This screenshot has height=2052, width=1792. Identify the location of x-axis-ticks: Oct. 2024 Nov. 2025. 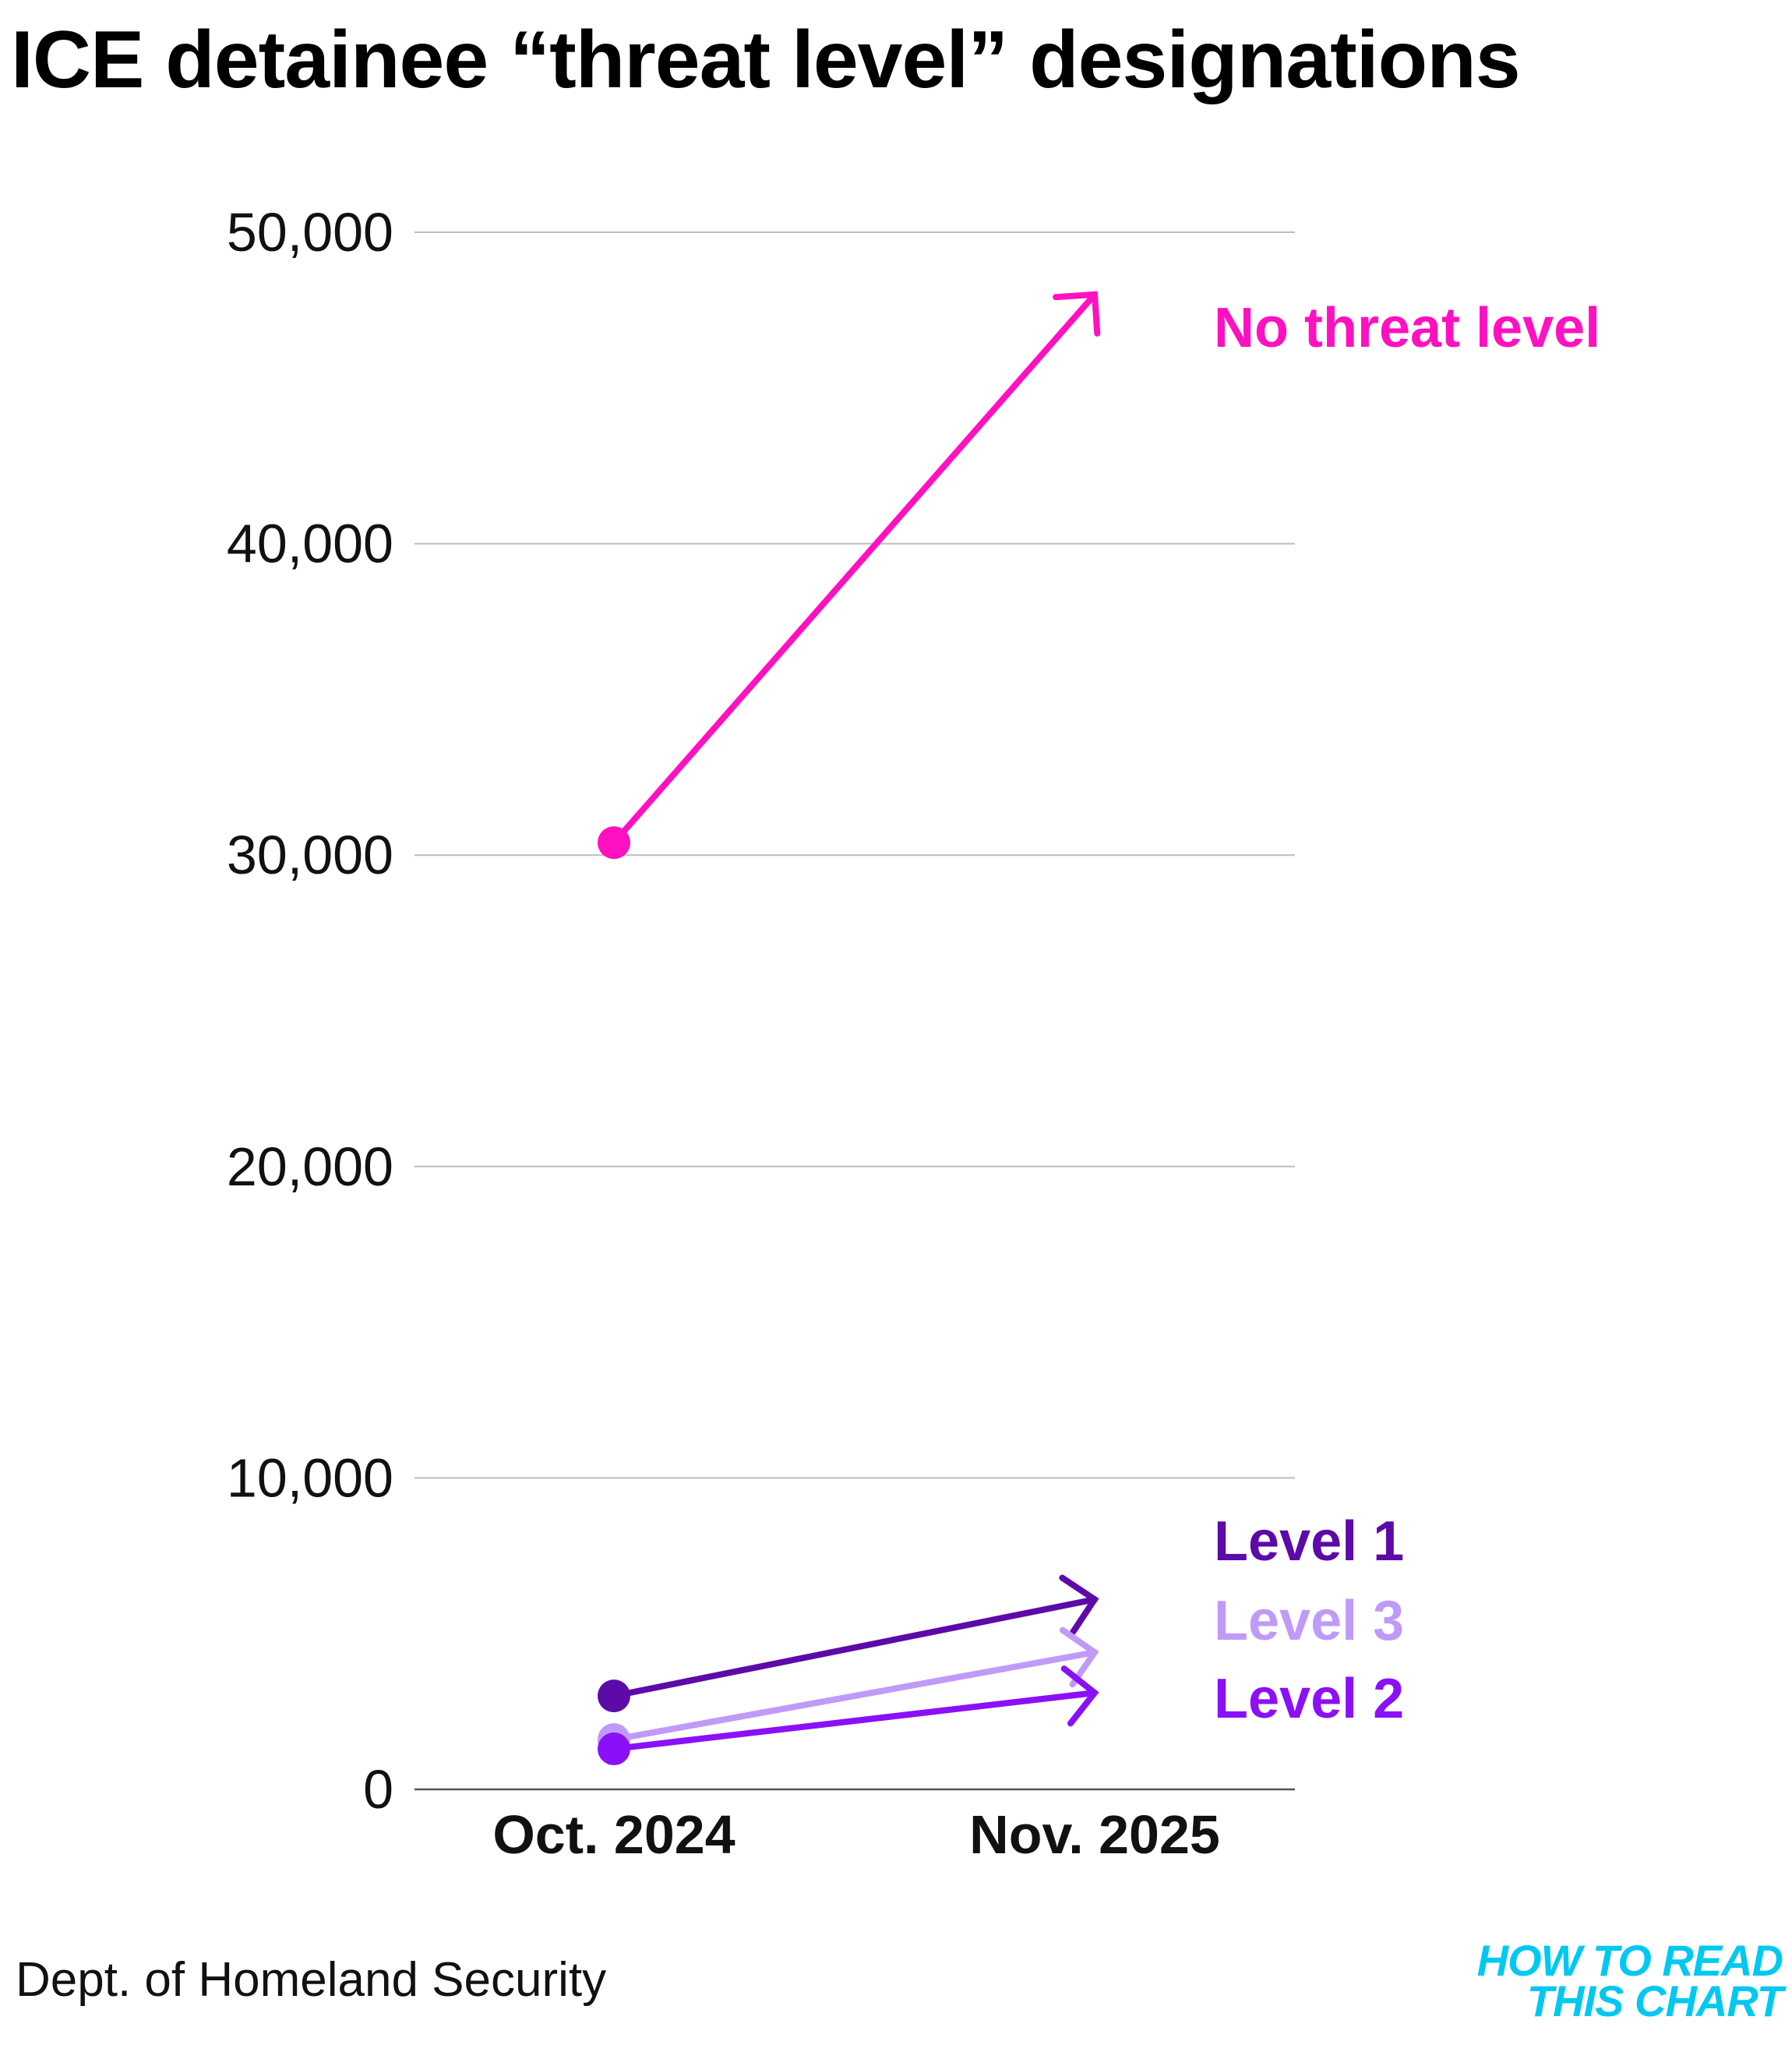
(855, 1834).